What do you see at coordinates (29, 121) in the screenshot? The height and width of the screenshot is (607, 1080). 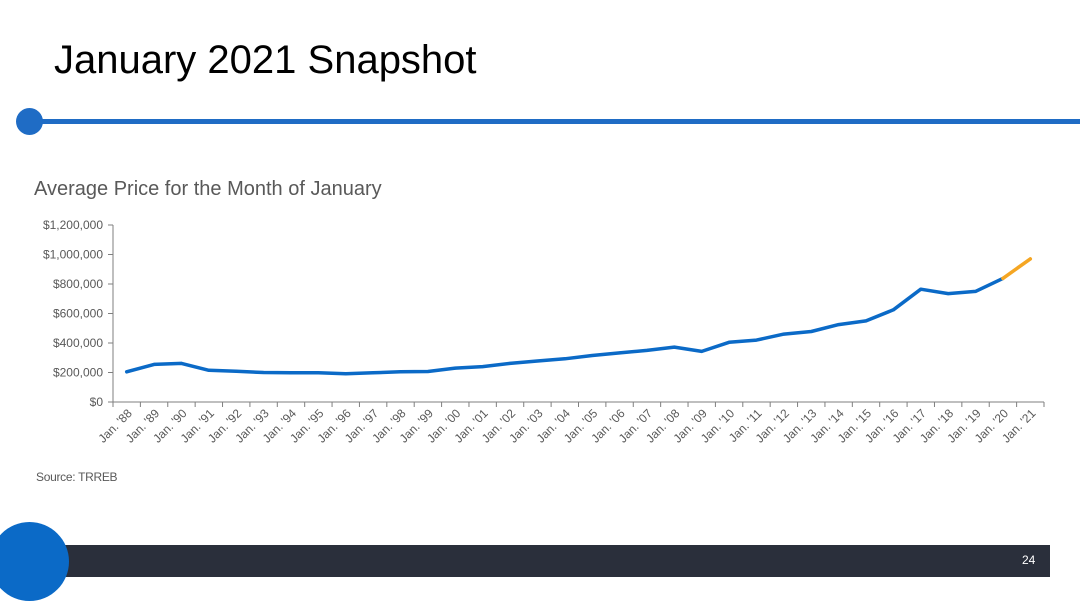 I see `title-divider-dot` at bounding box center [29, 121].